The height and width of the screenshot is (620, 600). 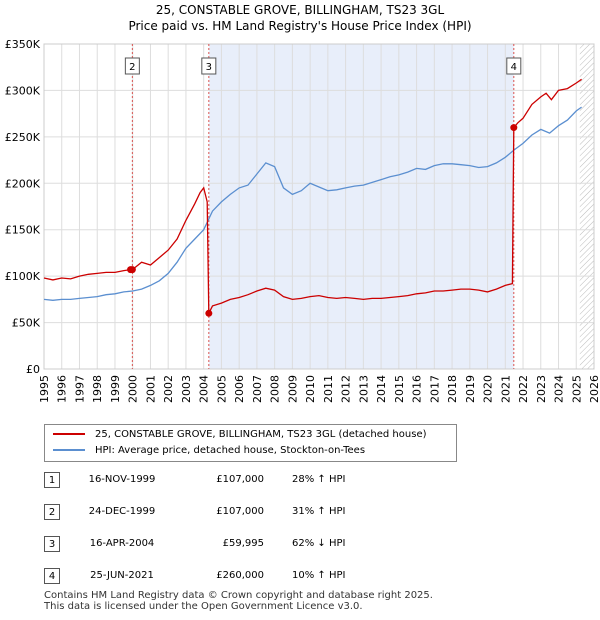 What do you see at coordinates (69, 450) in the screenshot?
I see `legend-swatch-hpi` at bounding box center [69, 450].